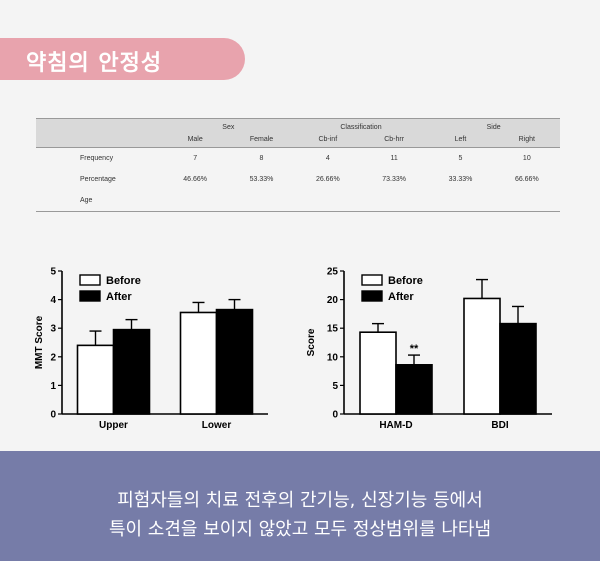 Image resolution: width=600 pixels, height=561 pixels. What do you see at coordinates (99, 201) in the screenshot?
I see `row-label: Age` at bounding box center [99, 201].